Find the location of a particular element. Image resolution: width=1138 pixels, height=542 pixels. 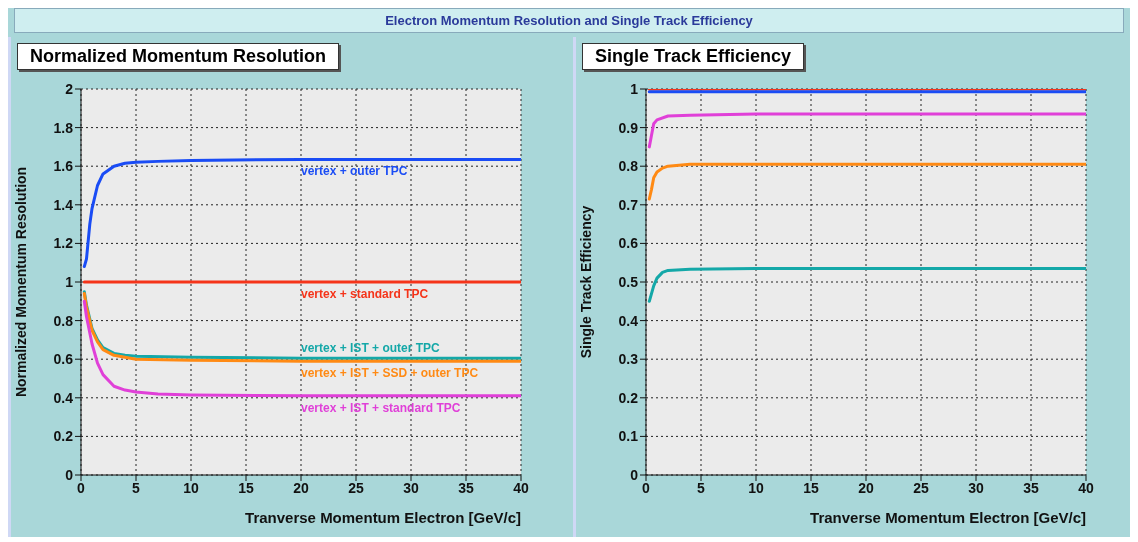

y-tick-label: 2 is located at coordinates (69, 88).